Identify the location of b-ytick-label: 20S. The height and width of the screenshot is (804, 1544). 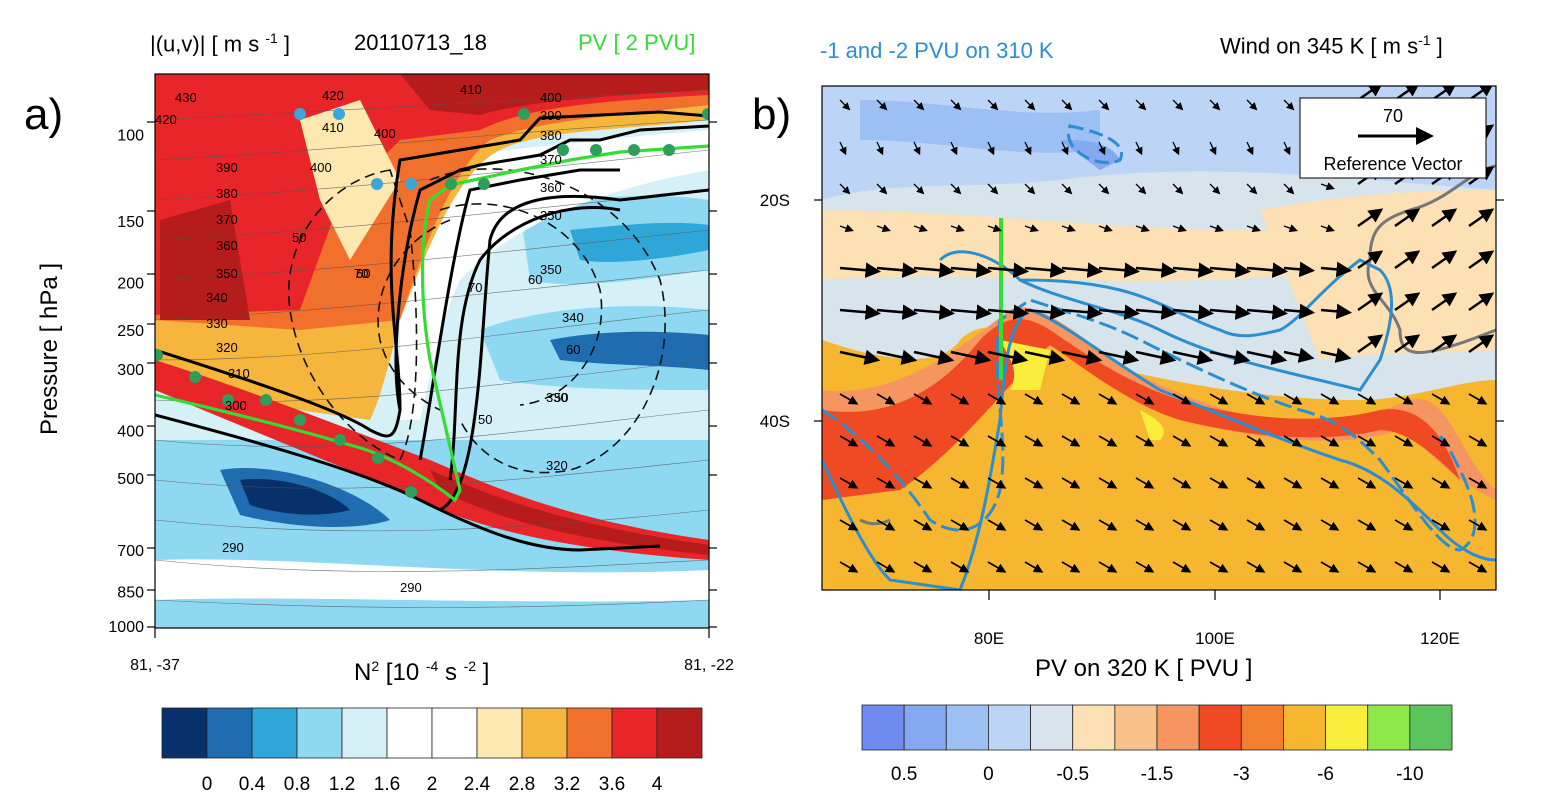
(775, 200).